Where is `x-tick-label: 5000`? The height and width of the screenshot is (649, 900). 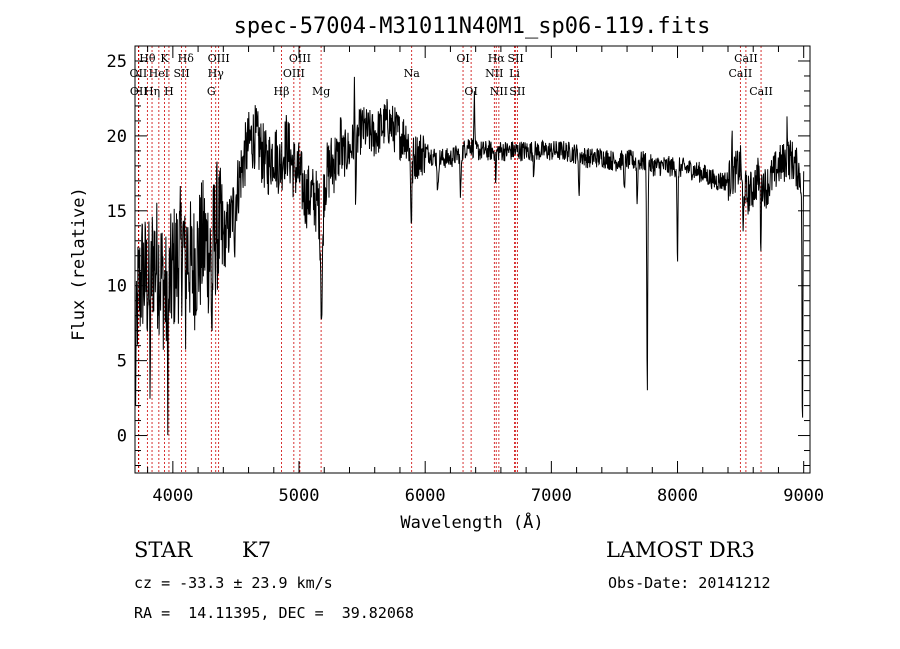
x-tick-label: 5000 is located at coordinates (299, 496).